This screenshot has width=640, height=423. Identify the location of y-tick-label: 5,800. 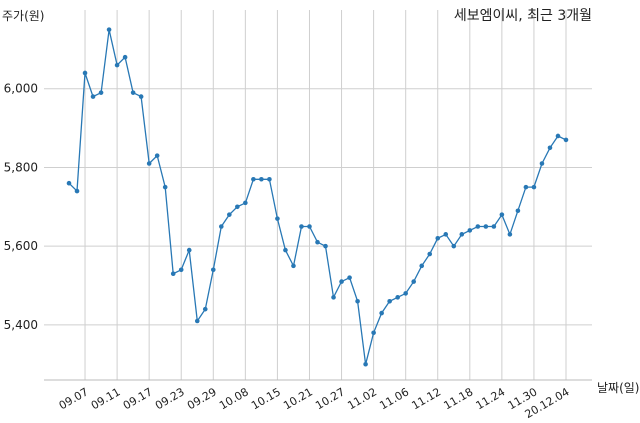
(21, 167).